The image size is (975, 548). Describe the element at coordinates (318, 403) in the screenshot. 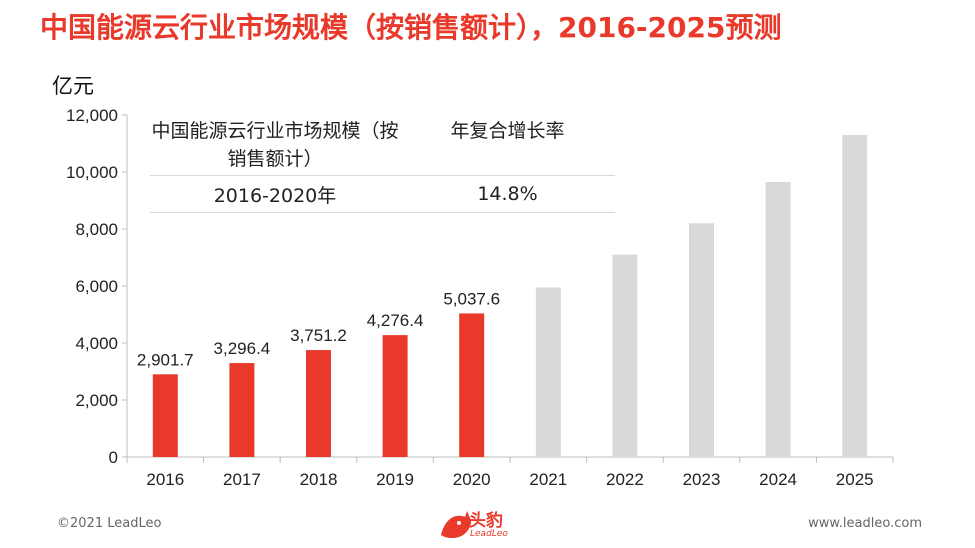

I see `bar-2018` at that location.